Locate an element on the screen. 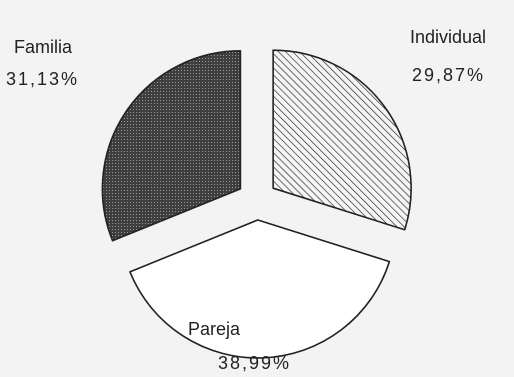  slice-label-pareja: Pareja is located at coordinates (214, 329).